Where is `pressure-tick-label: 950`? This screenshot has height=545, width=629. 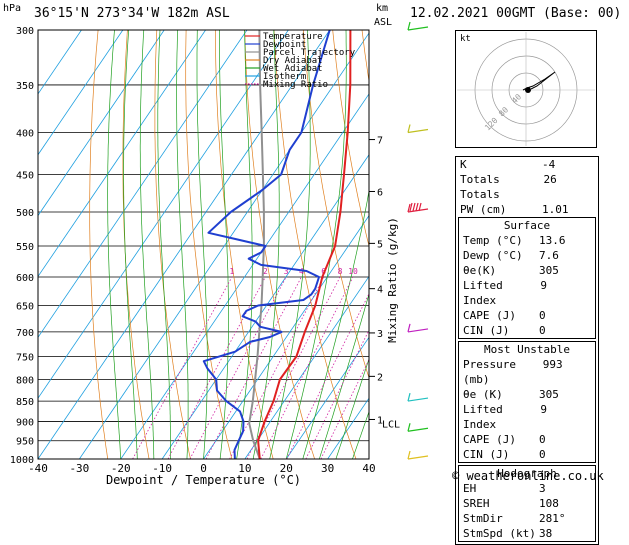 pressure-tick-label: 950 is located at coordinates (25, 442).